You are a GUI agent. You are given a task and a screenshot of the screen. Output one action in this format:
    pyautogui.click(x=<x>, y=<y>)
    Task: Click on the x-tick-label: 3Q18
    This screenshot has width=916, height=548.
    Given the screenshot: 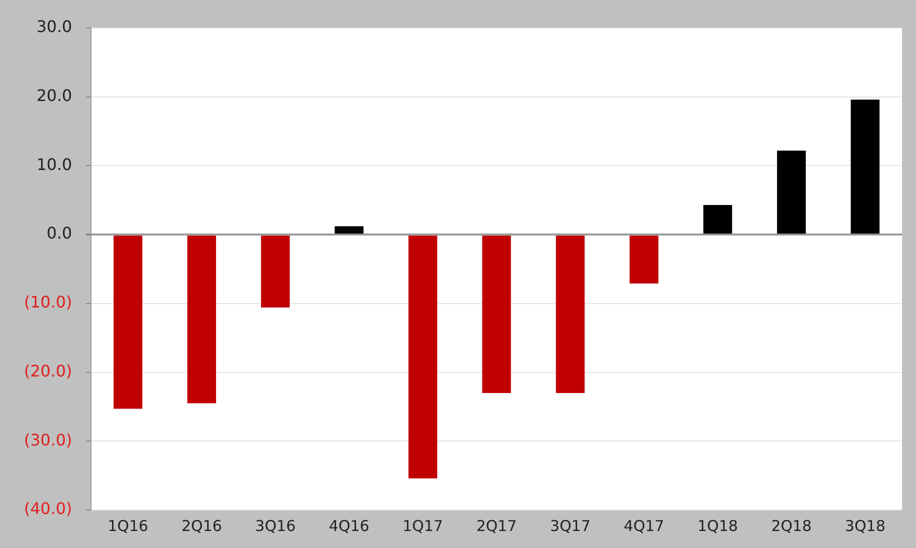 What is the action you would take?
    pyautogui.click(x=865, y=525)
    